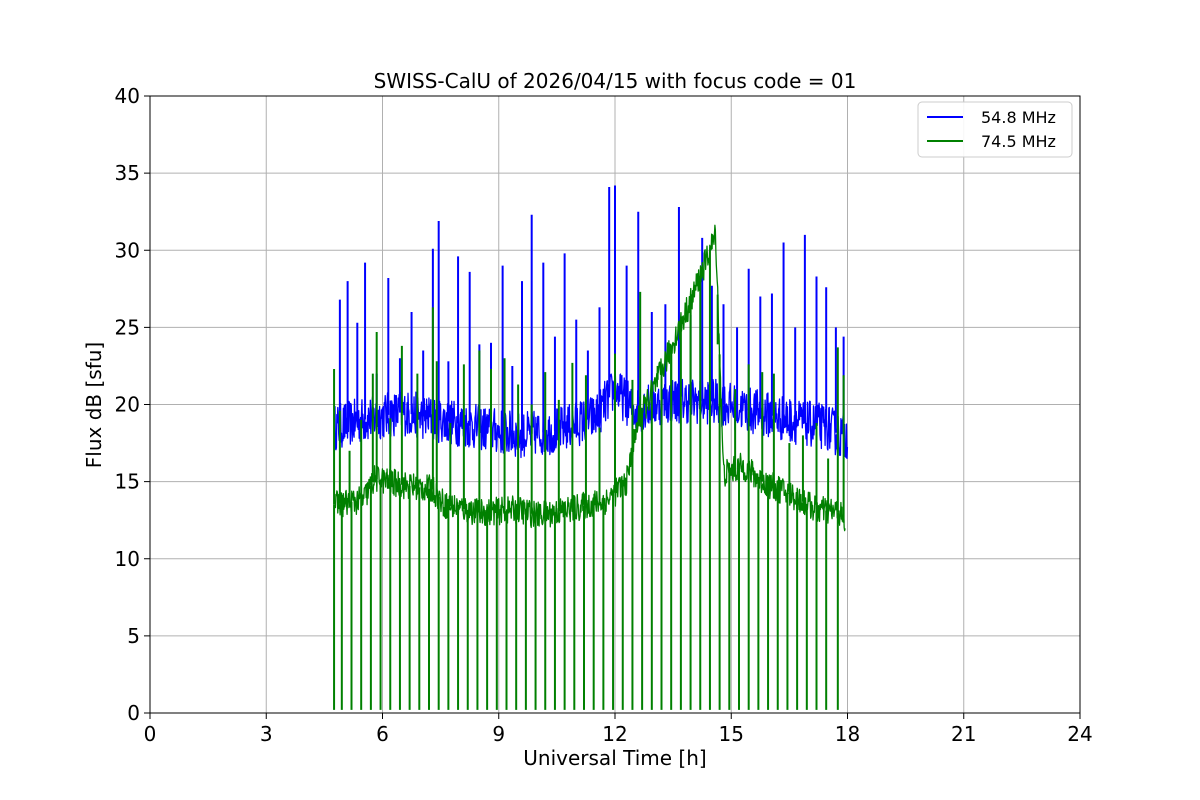 This screenshot has height=800, width=1200. Describe the element at coordinates (127, 559) in the screenshot. I see `y-tick-label: 10` at that location.